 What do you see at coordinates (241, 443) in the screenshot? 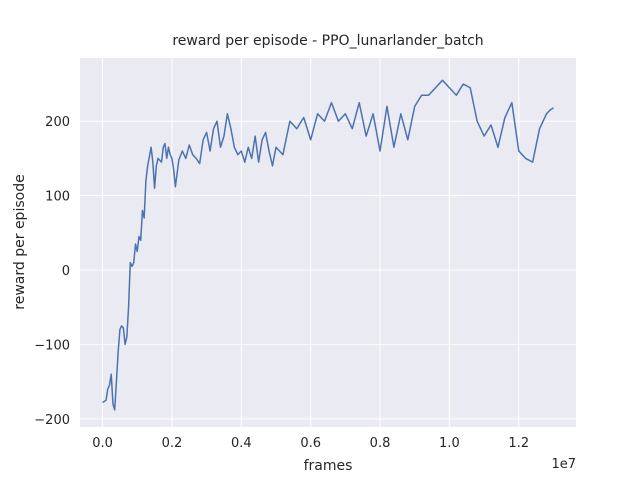
I see `x-tick-label: 0.4` at bounding box center [241, 443].